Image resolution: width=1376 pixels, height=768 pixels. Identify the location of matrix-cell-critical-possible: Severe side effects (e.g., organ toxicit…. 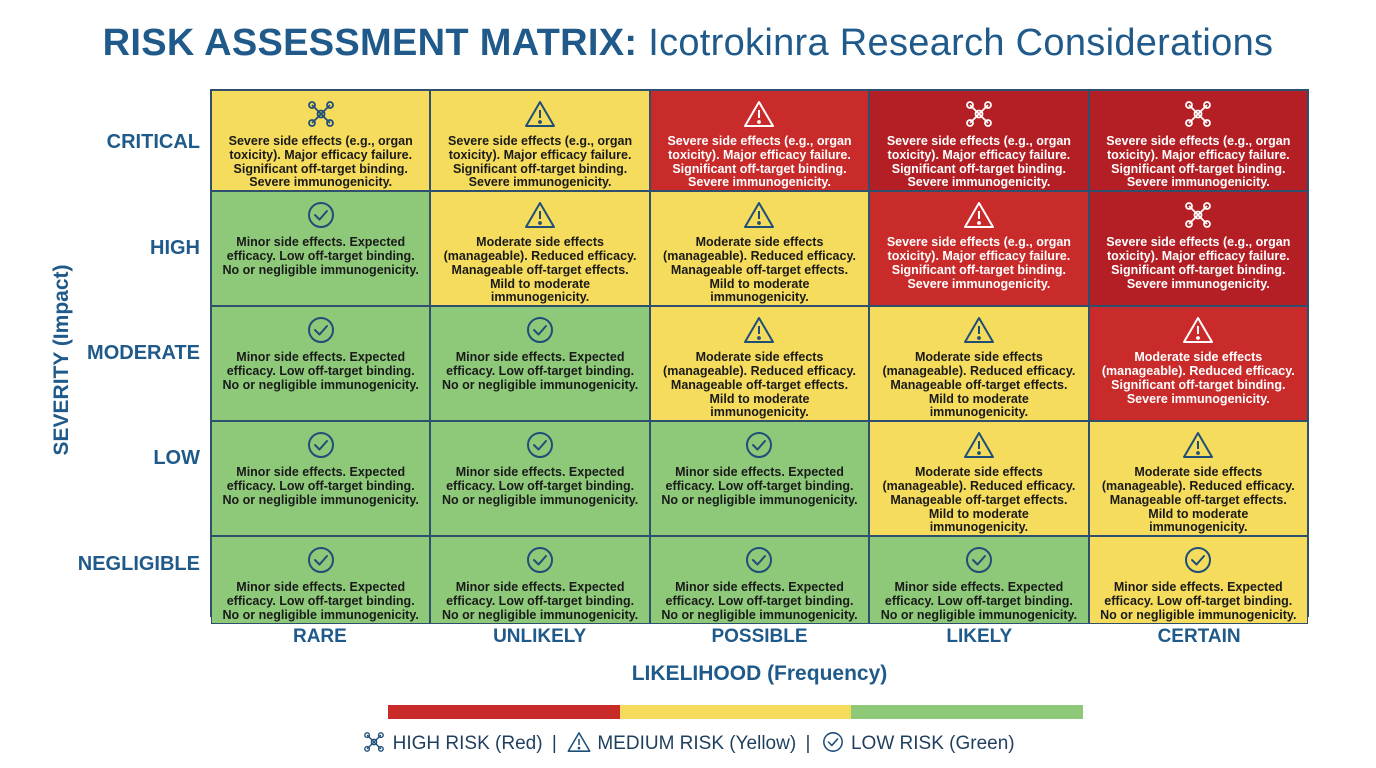
(759, 141).